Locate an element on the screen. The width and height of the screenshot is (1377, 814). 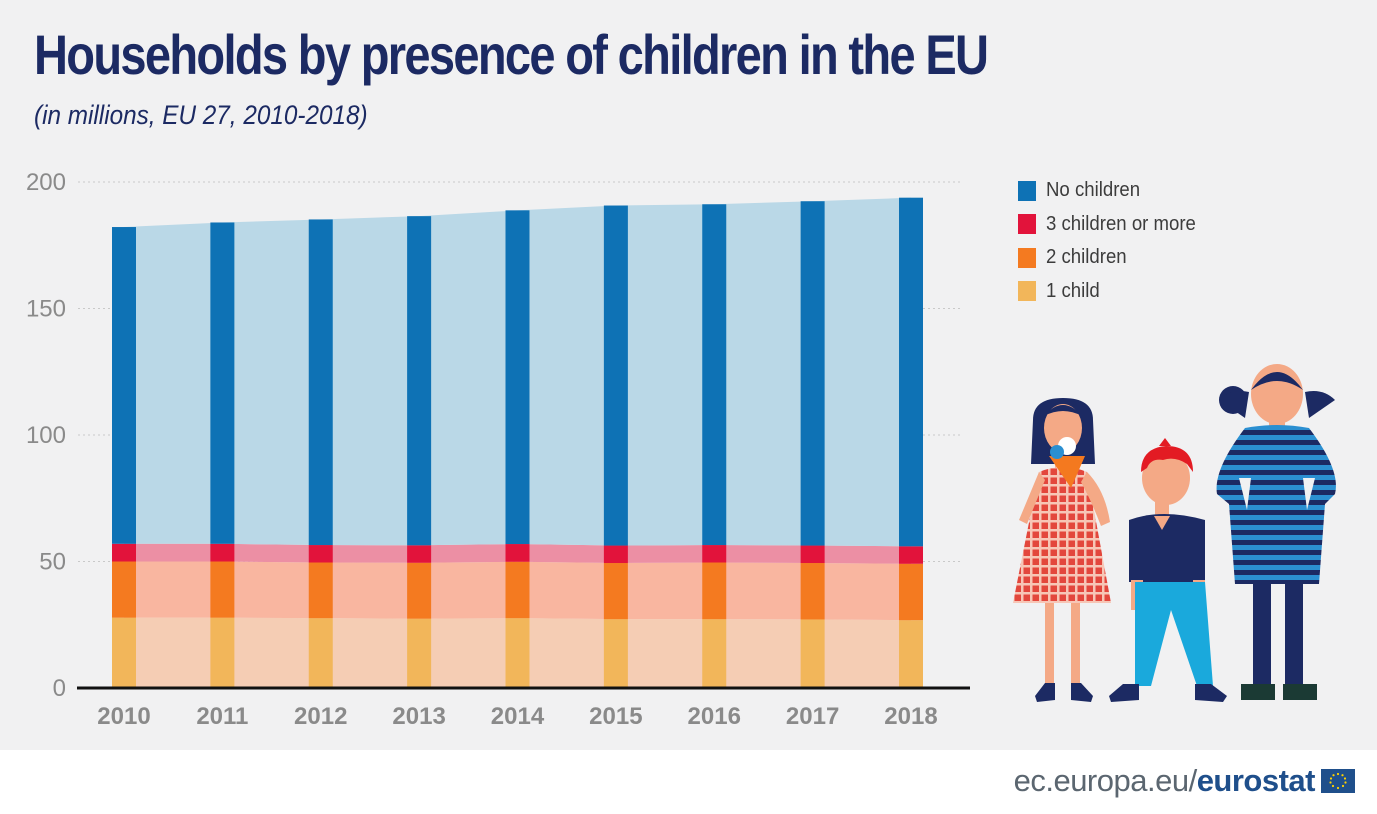
legend-item: 3 children or more is located at coordinates (1112, 225).